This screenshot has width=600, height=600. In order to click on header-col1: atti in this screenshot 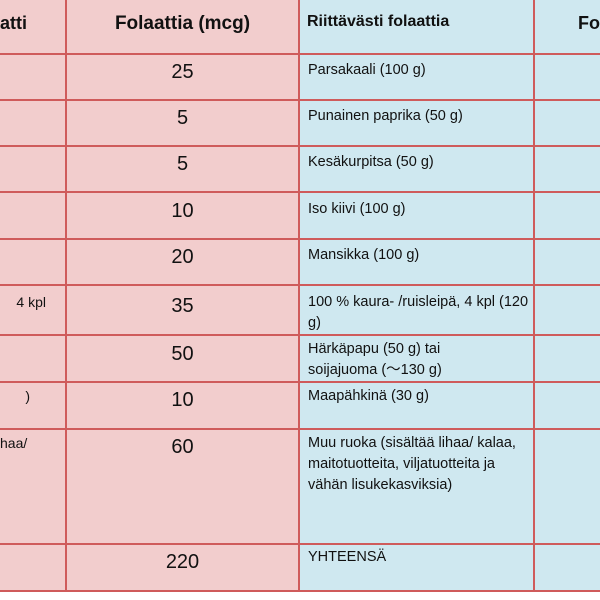, I will do `click(13, 23)`.